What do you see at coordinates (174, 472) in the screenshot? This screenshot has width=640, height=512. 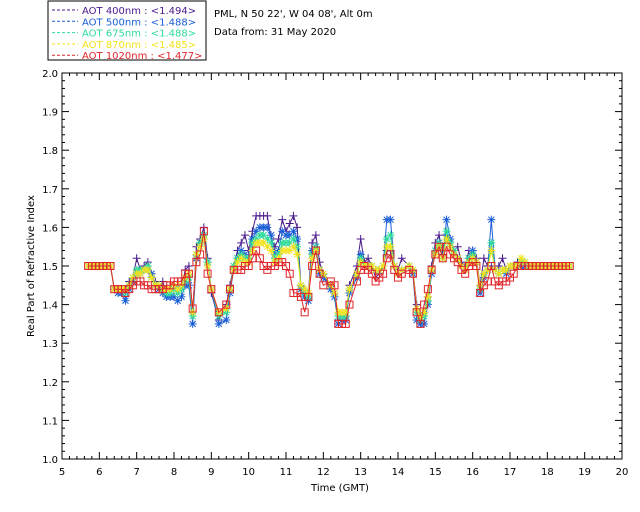 I see `x-tick-label: 8` at bounding box center [174, 472].